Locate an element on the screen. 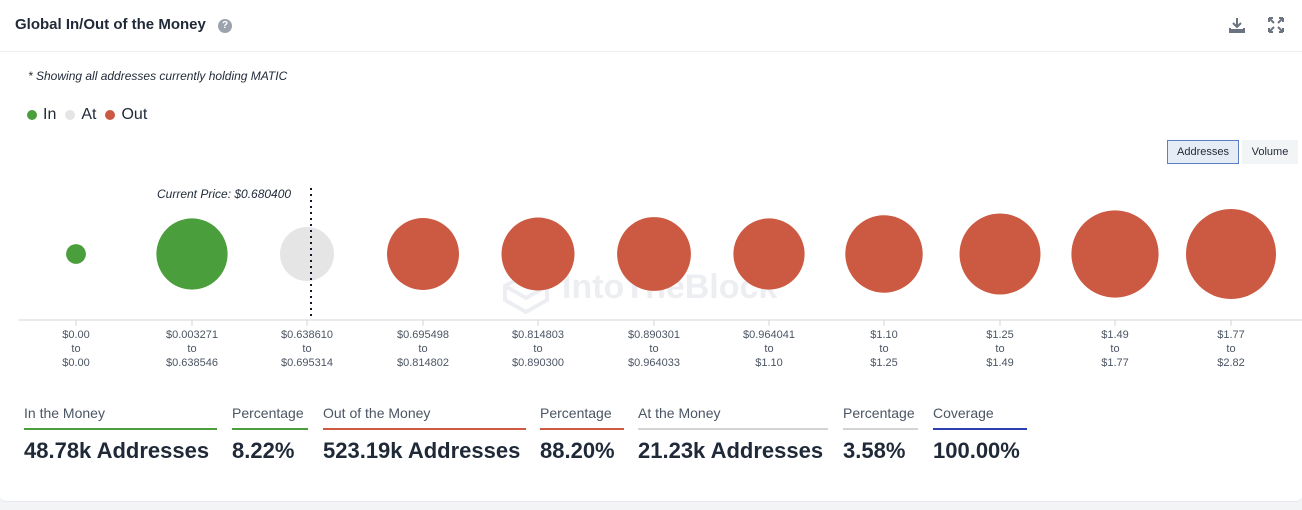 This screenshot has height=510, width=1302. stat-value: 88.20% is located at coordinates (577, 450).